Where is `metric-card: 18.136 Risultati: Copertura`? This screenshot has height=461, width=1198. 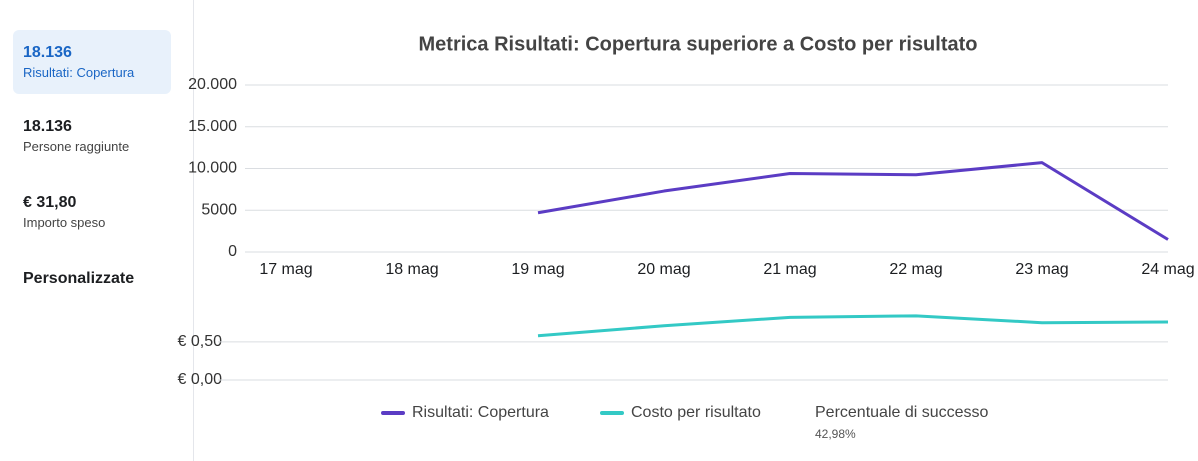
metric-card: 18.136 Risultati: Copertura is located at coordinates (92, 62).